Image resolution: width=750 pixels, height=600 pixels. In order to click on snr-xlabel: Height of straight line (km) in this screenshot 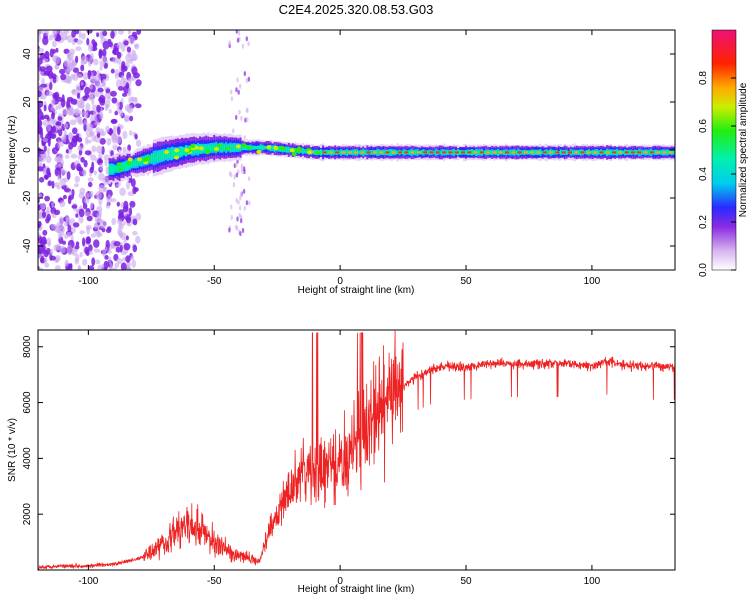, I will do `click(356, 589)`.